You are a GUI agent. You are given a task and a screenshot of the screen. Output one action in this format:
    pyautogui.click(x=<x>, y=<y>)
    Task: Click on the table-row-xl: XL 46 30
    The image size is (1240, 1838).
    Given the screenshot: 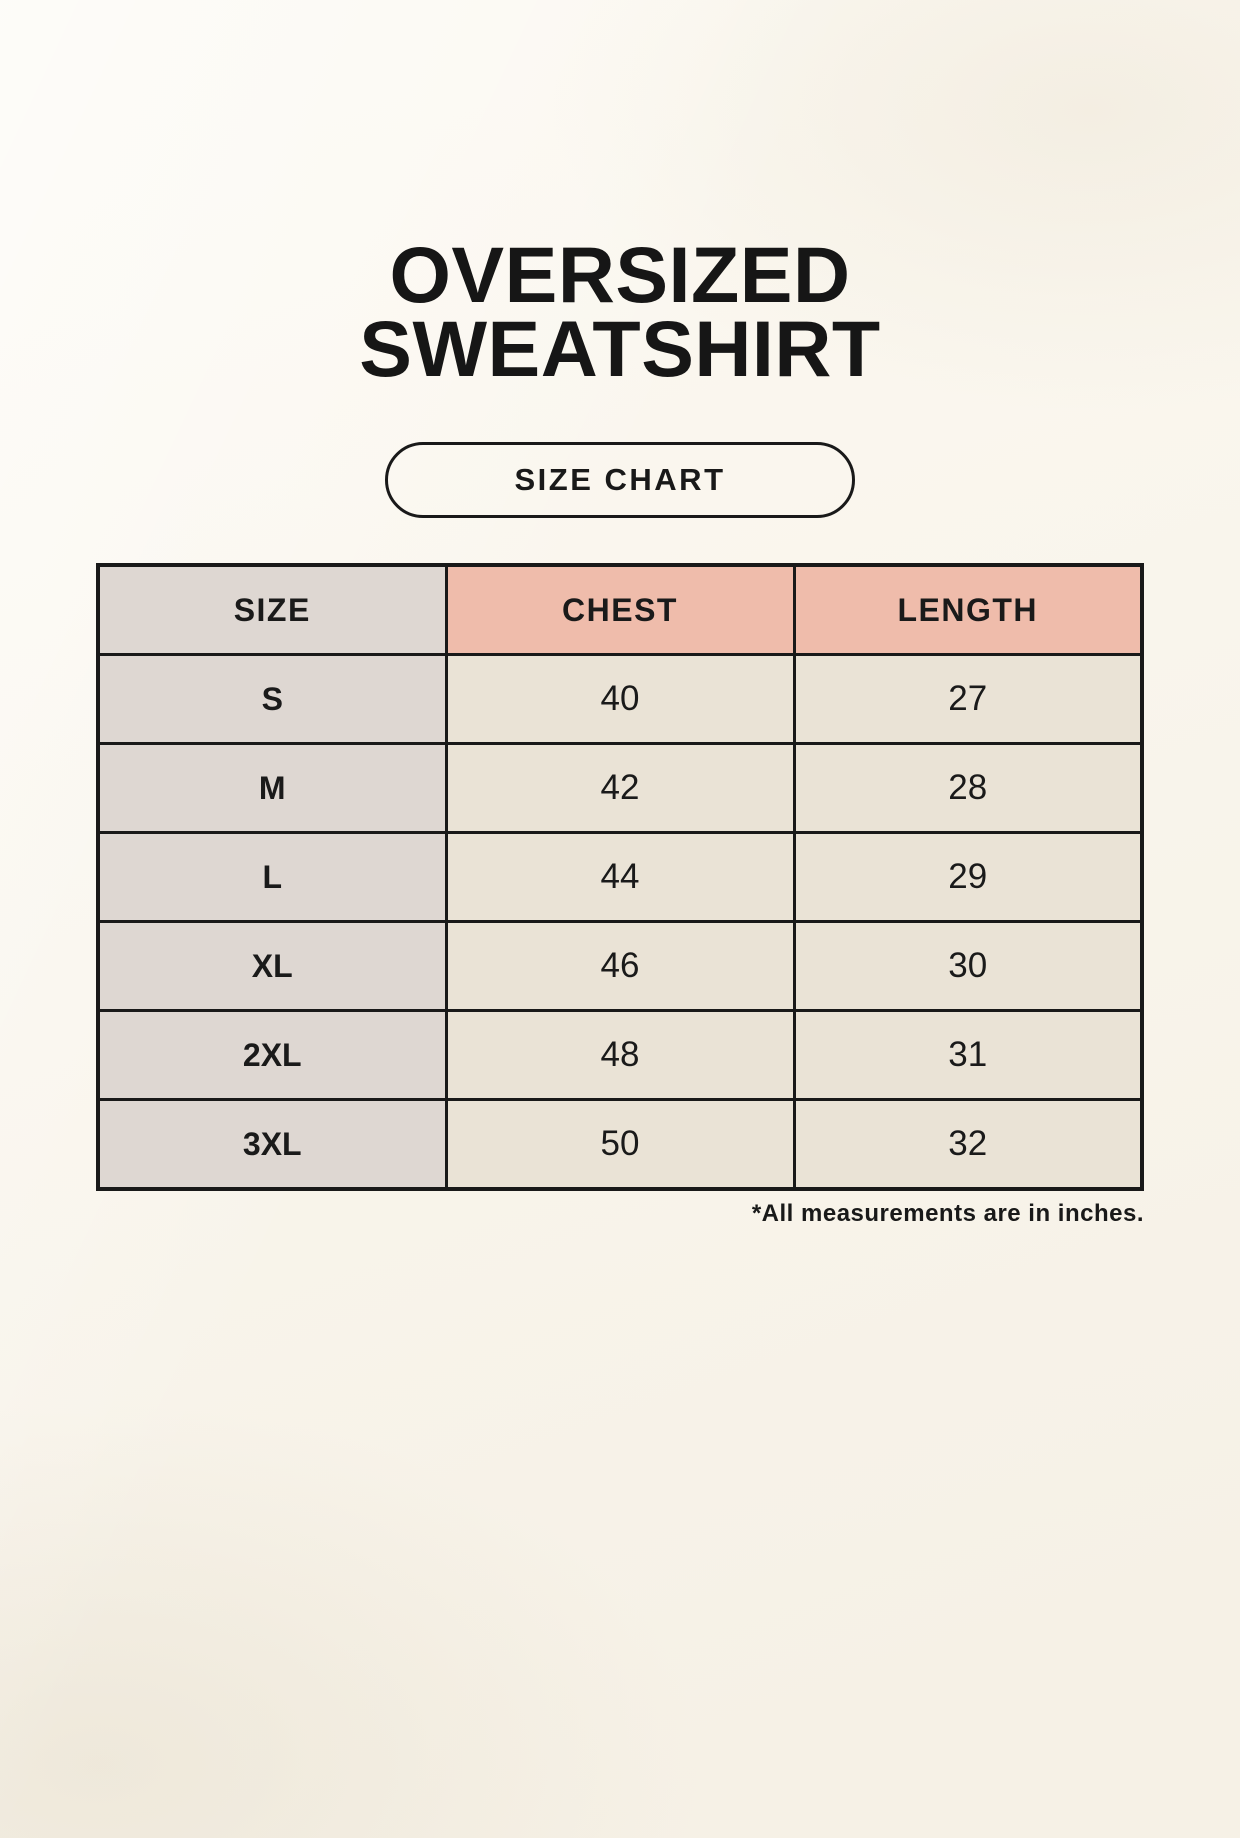 What is the action you would take?
    pyautogui.click(x=620, y=966)
    